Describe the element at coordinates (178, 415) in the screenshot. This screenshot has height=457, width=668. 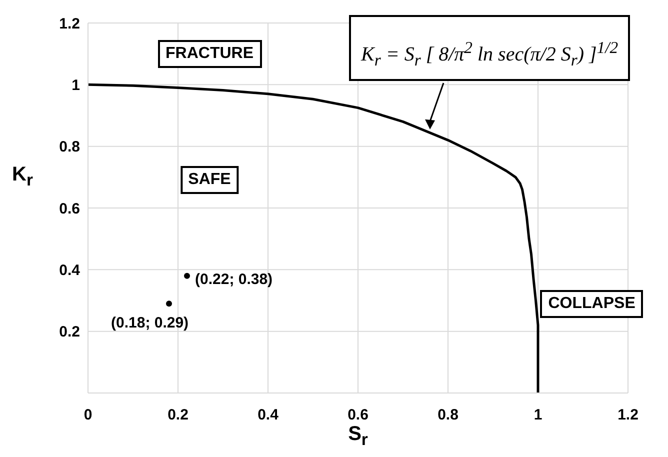
I see `x-tick-label: 0.2` at that location.